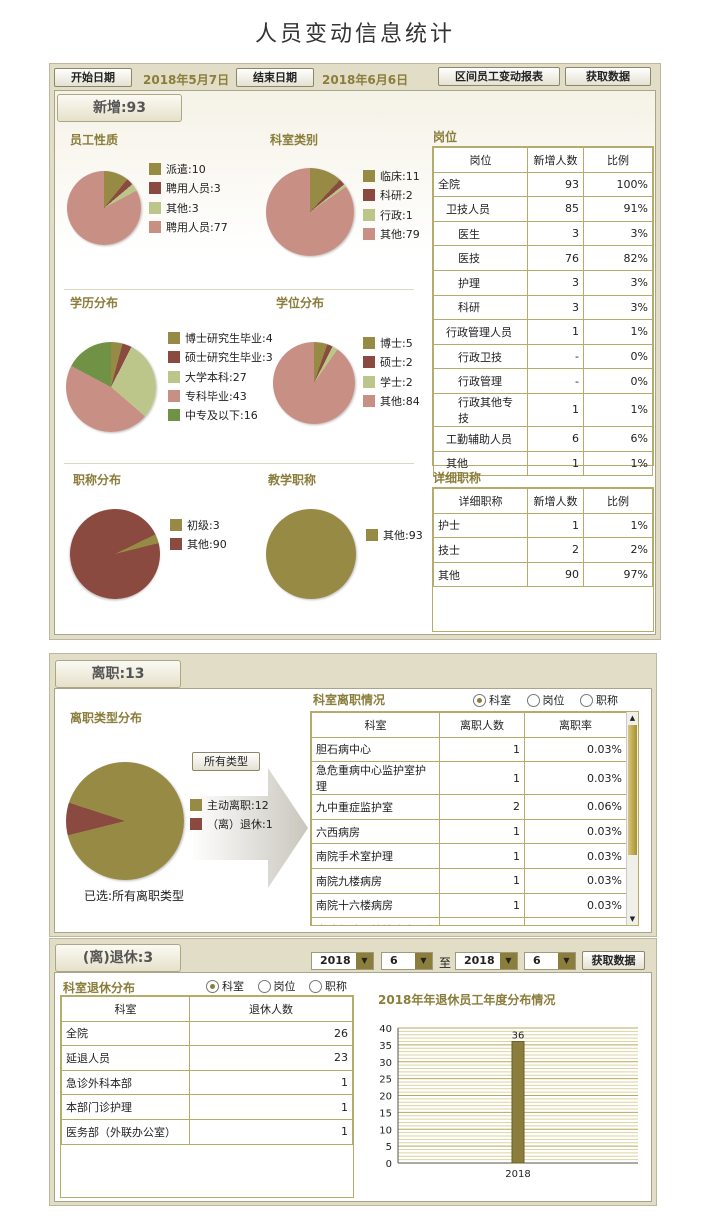  What do you see at coordinates (543, 209) in the screenshot?
I see `table-row: 卫技人员 85 91%` at bounding box center [543, 209].